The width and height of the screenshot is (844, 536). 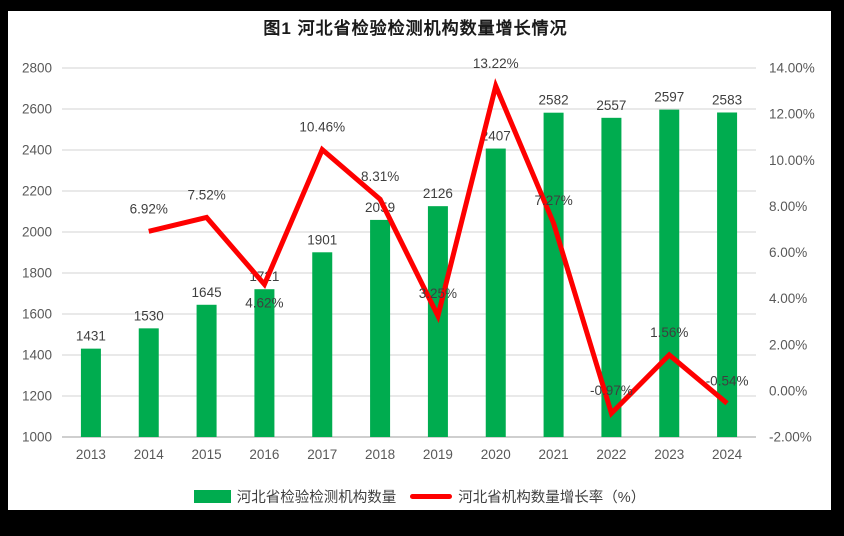 I want to click on right-axis-tick: 12.00%, so click(x=792, y=114).